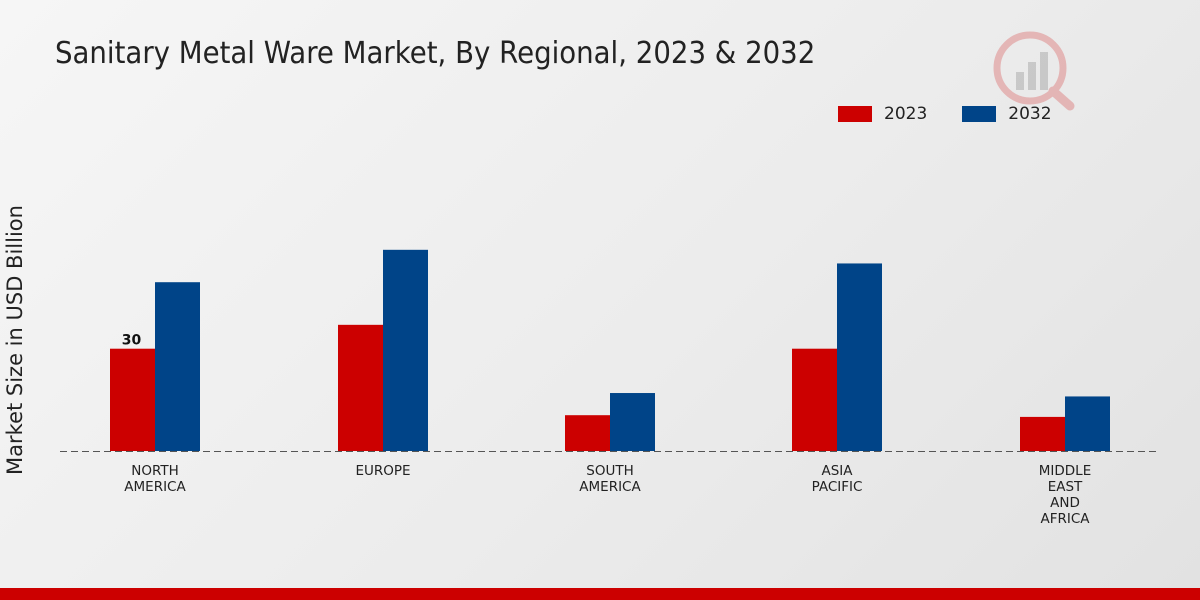 This screenshot has width=1200, height=600. What do you see at coordinates (155, 479) in the screenshot?
I see `x-tick-label-north-america: NORTH AMERICA` at bounding box center [155, 479].